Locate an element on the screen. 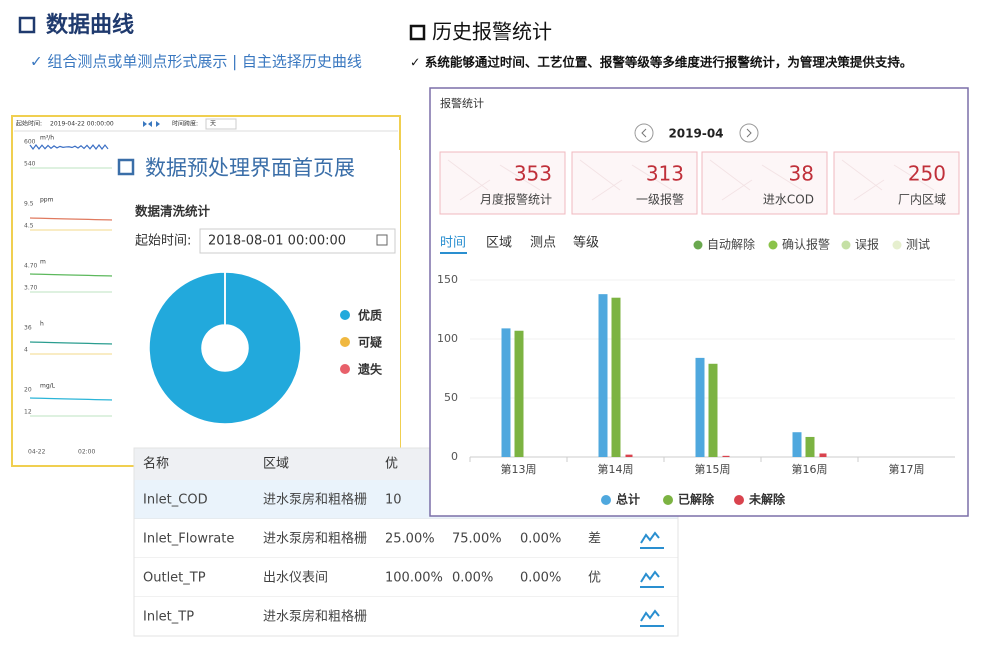 This screenshot has height=646, width=994. table-cell: Inlet_COD is located at coordinates (175, 500).